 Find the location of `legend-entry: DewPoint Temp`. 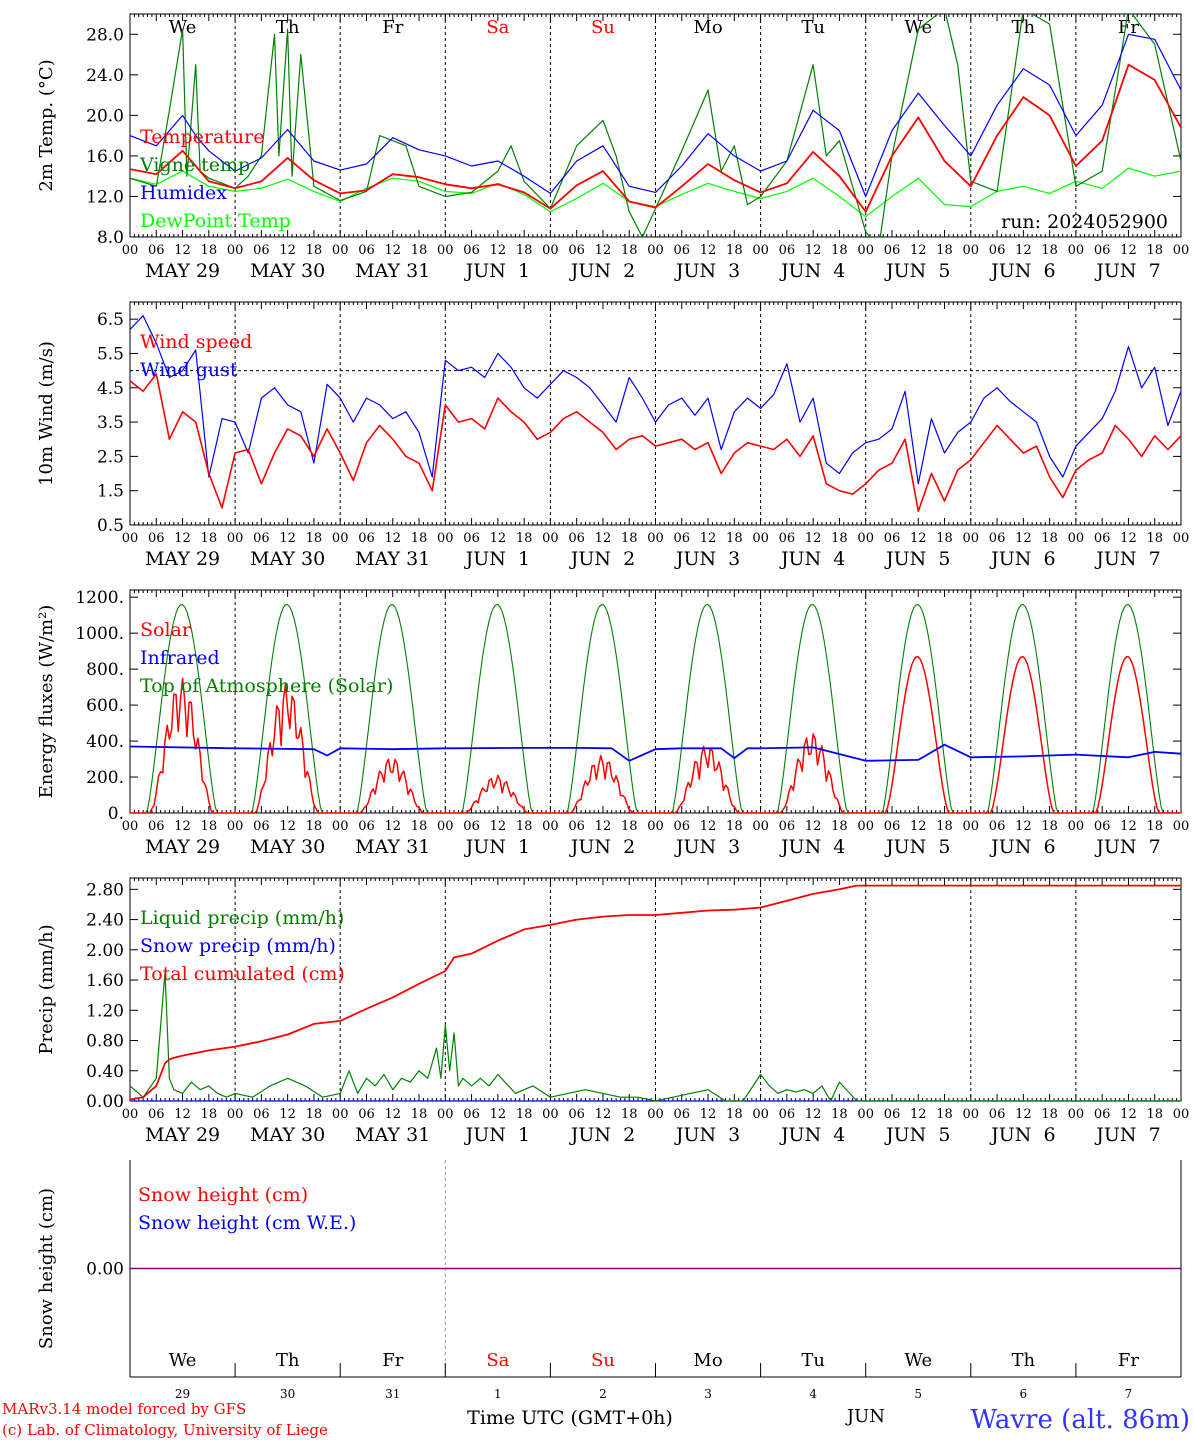

legend-entry: DewPoint Temp is located at coordinates (215, 221).